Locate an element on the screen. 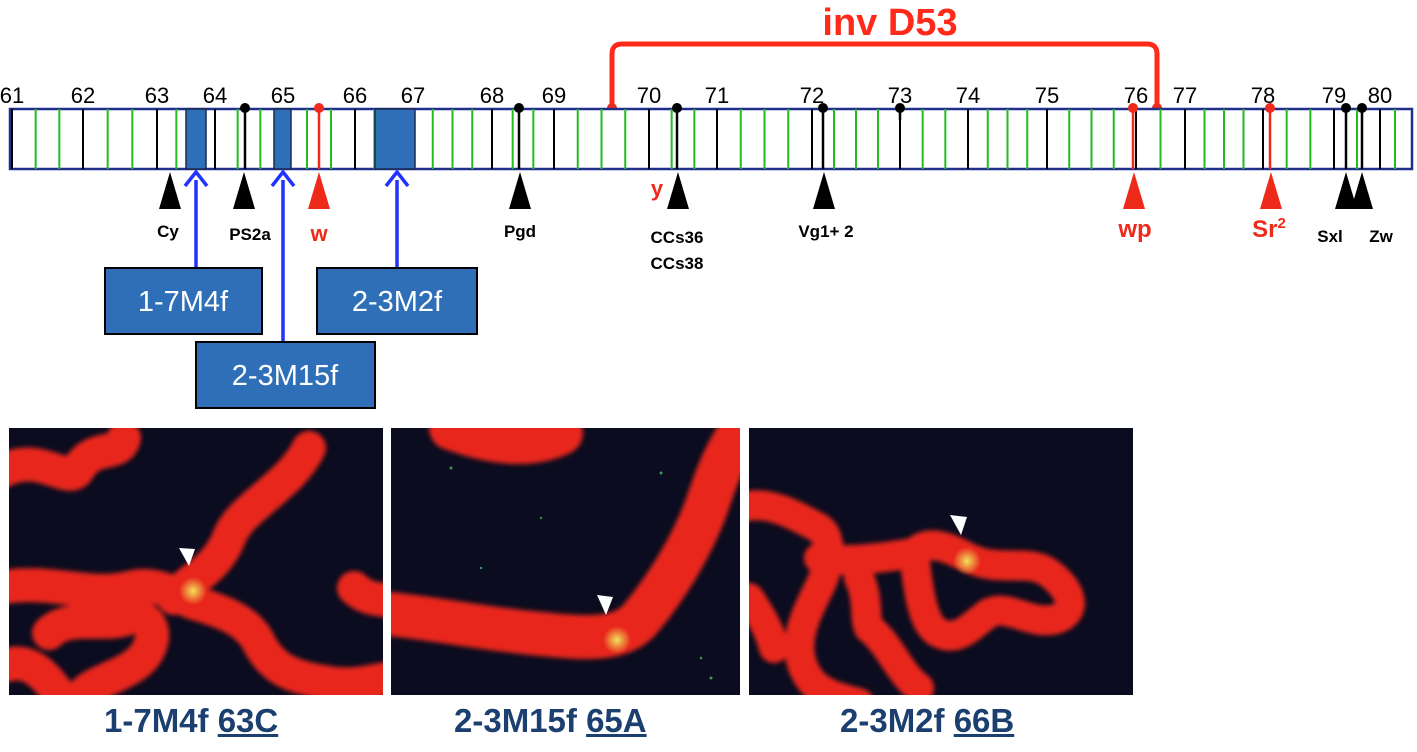  marker-label-ccs38: CCs38 is located at coordinates (677, 263).